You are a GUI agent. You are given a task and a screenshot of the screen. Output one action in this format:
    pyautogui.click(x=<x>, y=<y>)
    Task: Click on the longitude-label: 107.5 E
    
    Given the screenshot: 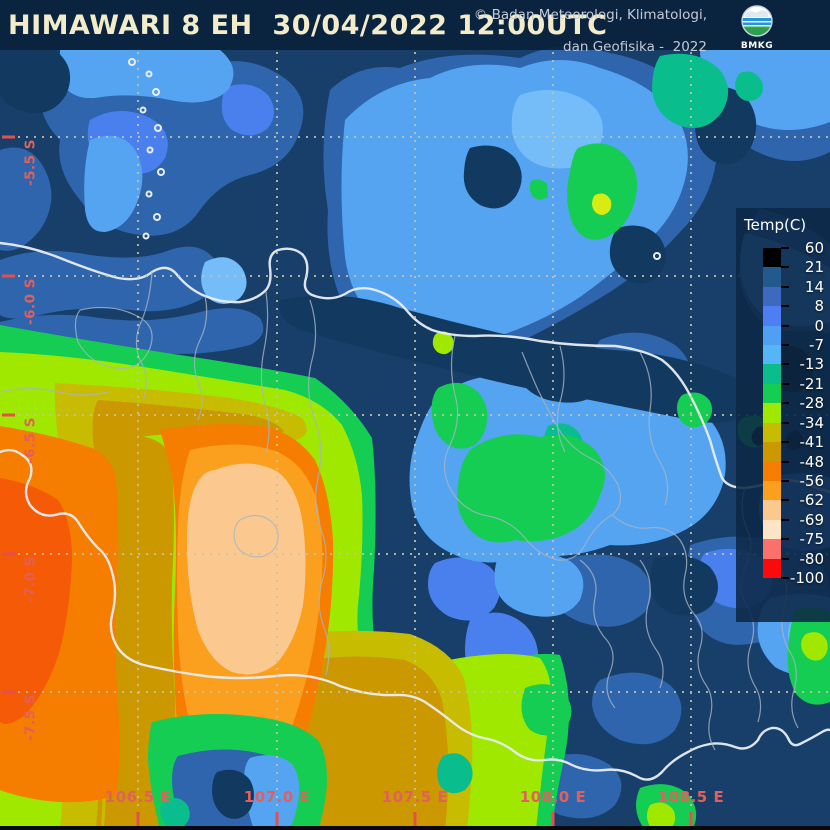 What is the action you would take?
    pyautogui.click(x=415, y=797)
    